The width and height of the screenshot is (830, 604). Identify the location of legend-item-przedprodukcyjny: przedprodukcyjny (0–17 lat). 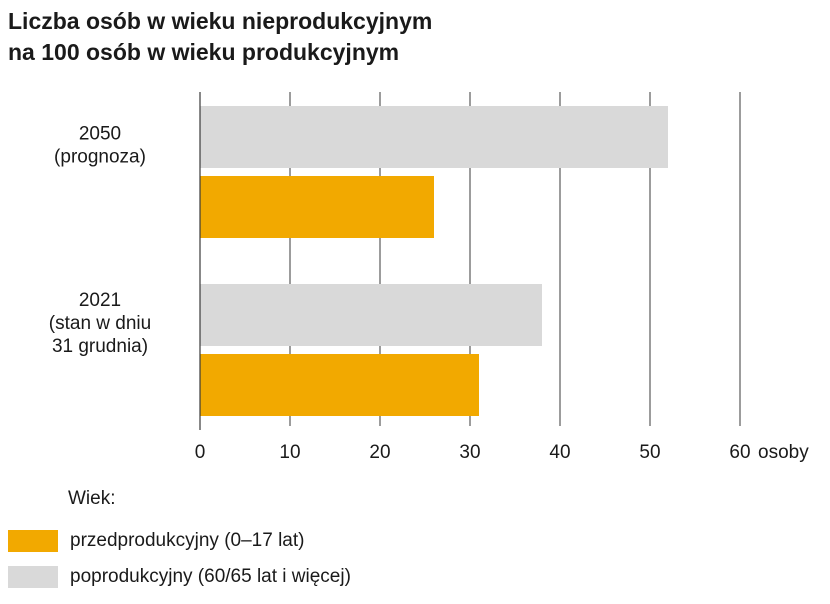
(156, 541).